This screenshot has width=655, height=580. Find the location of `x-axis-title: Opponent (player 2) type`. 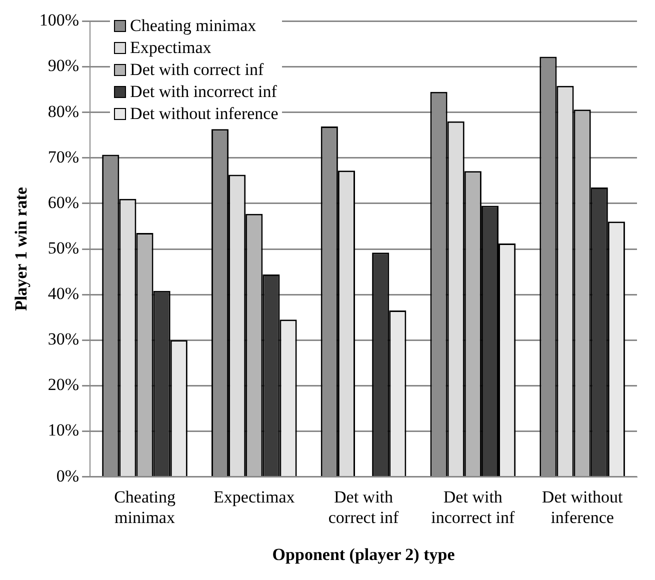

x-axis-title: Opponent (player 2) type is located at coordinates (364, 554).